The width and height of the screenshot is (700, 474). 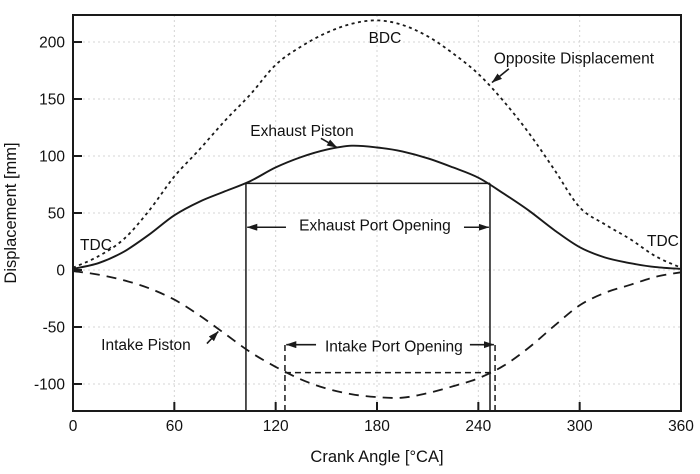 I want to click on x-tick-label: 240, so click(x=478, y=426).